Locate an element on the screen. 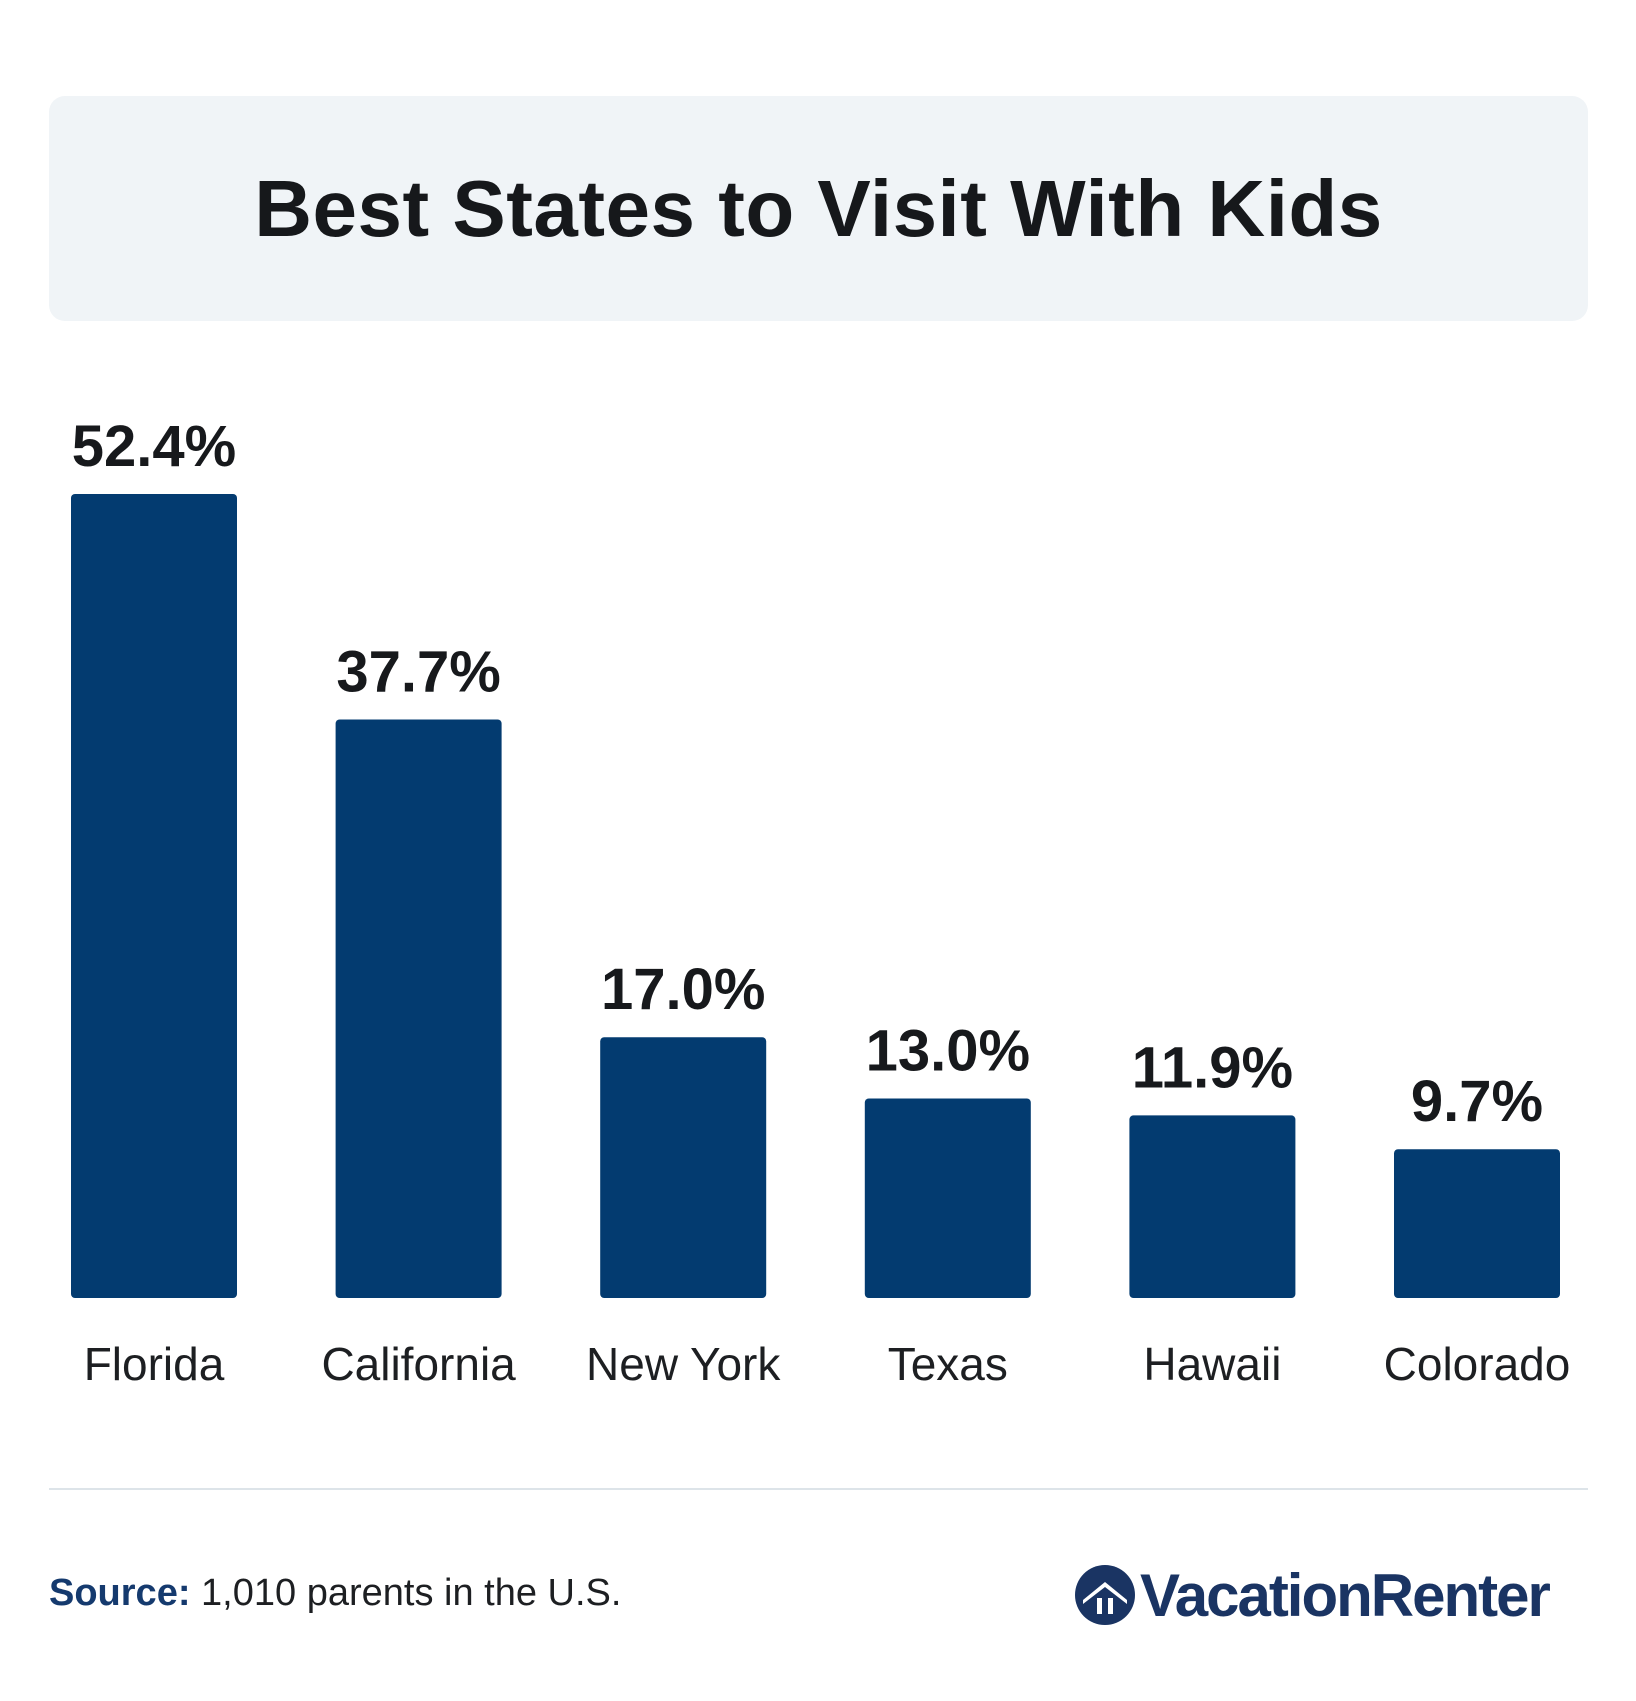 The width and height of the screenshot is (1636, 1701). category-label: New York is located at coordinates (683, 1364).